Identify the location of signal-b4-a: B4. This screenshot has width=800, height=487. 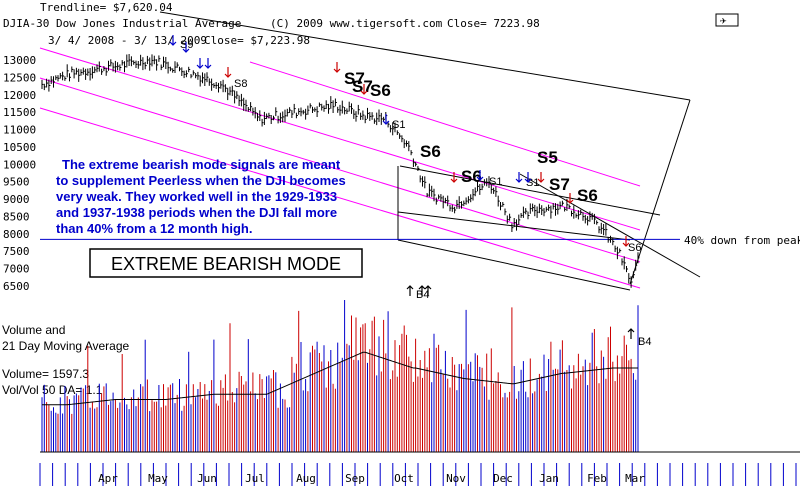
(422, 295).